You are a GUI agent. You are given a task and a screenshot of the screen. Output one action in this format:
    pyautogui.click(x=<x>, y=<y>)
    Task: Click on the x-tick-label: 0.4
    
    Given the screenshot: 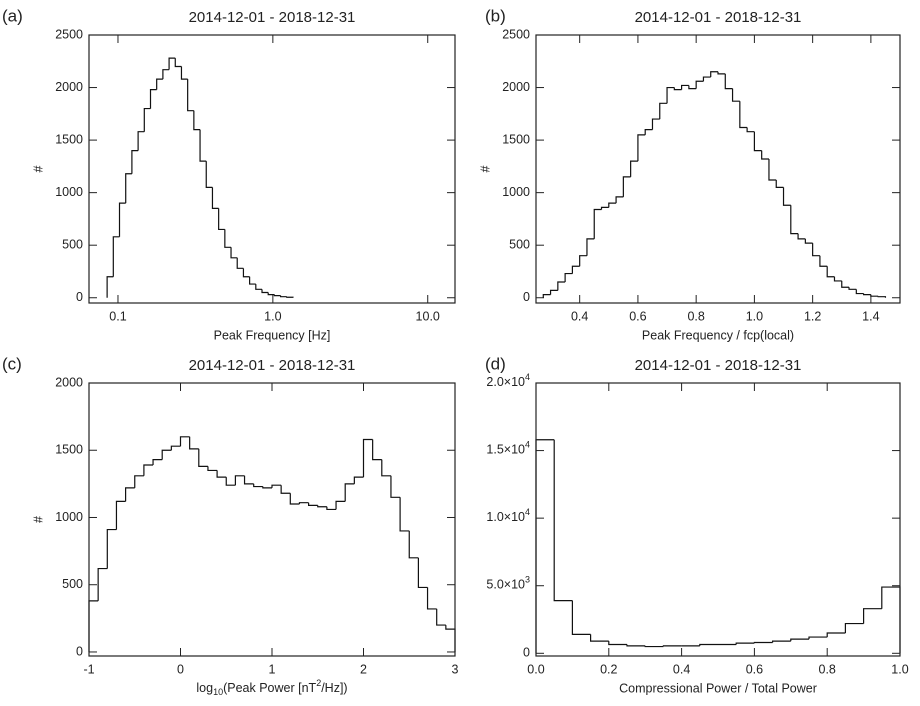 What is the action you would take?
    pyautogui.click(x=579, y=316)
    